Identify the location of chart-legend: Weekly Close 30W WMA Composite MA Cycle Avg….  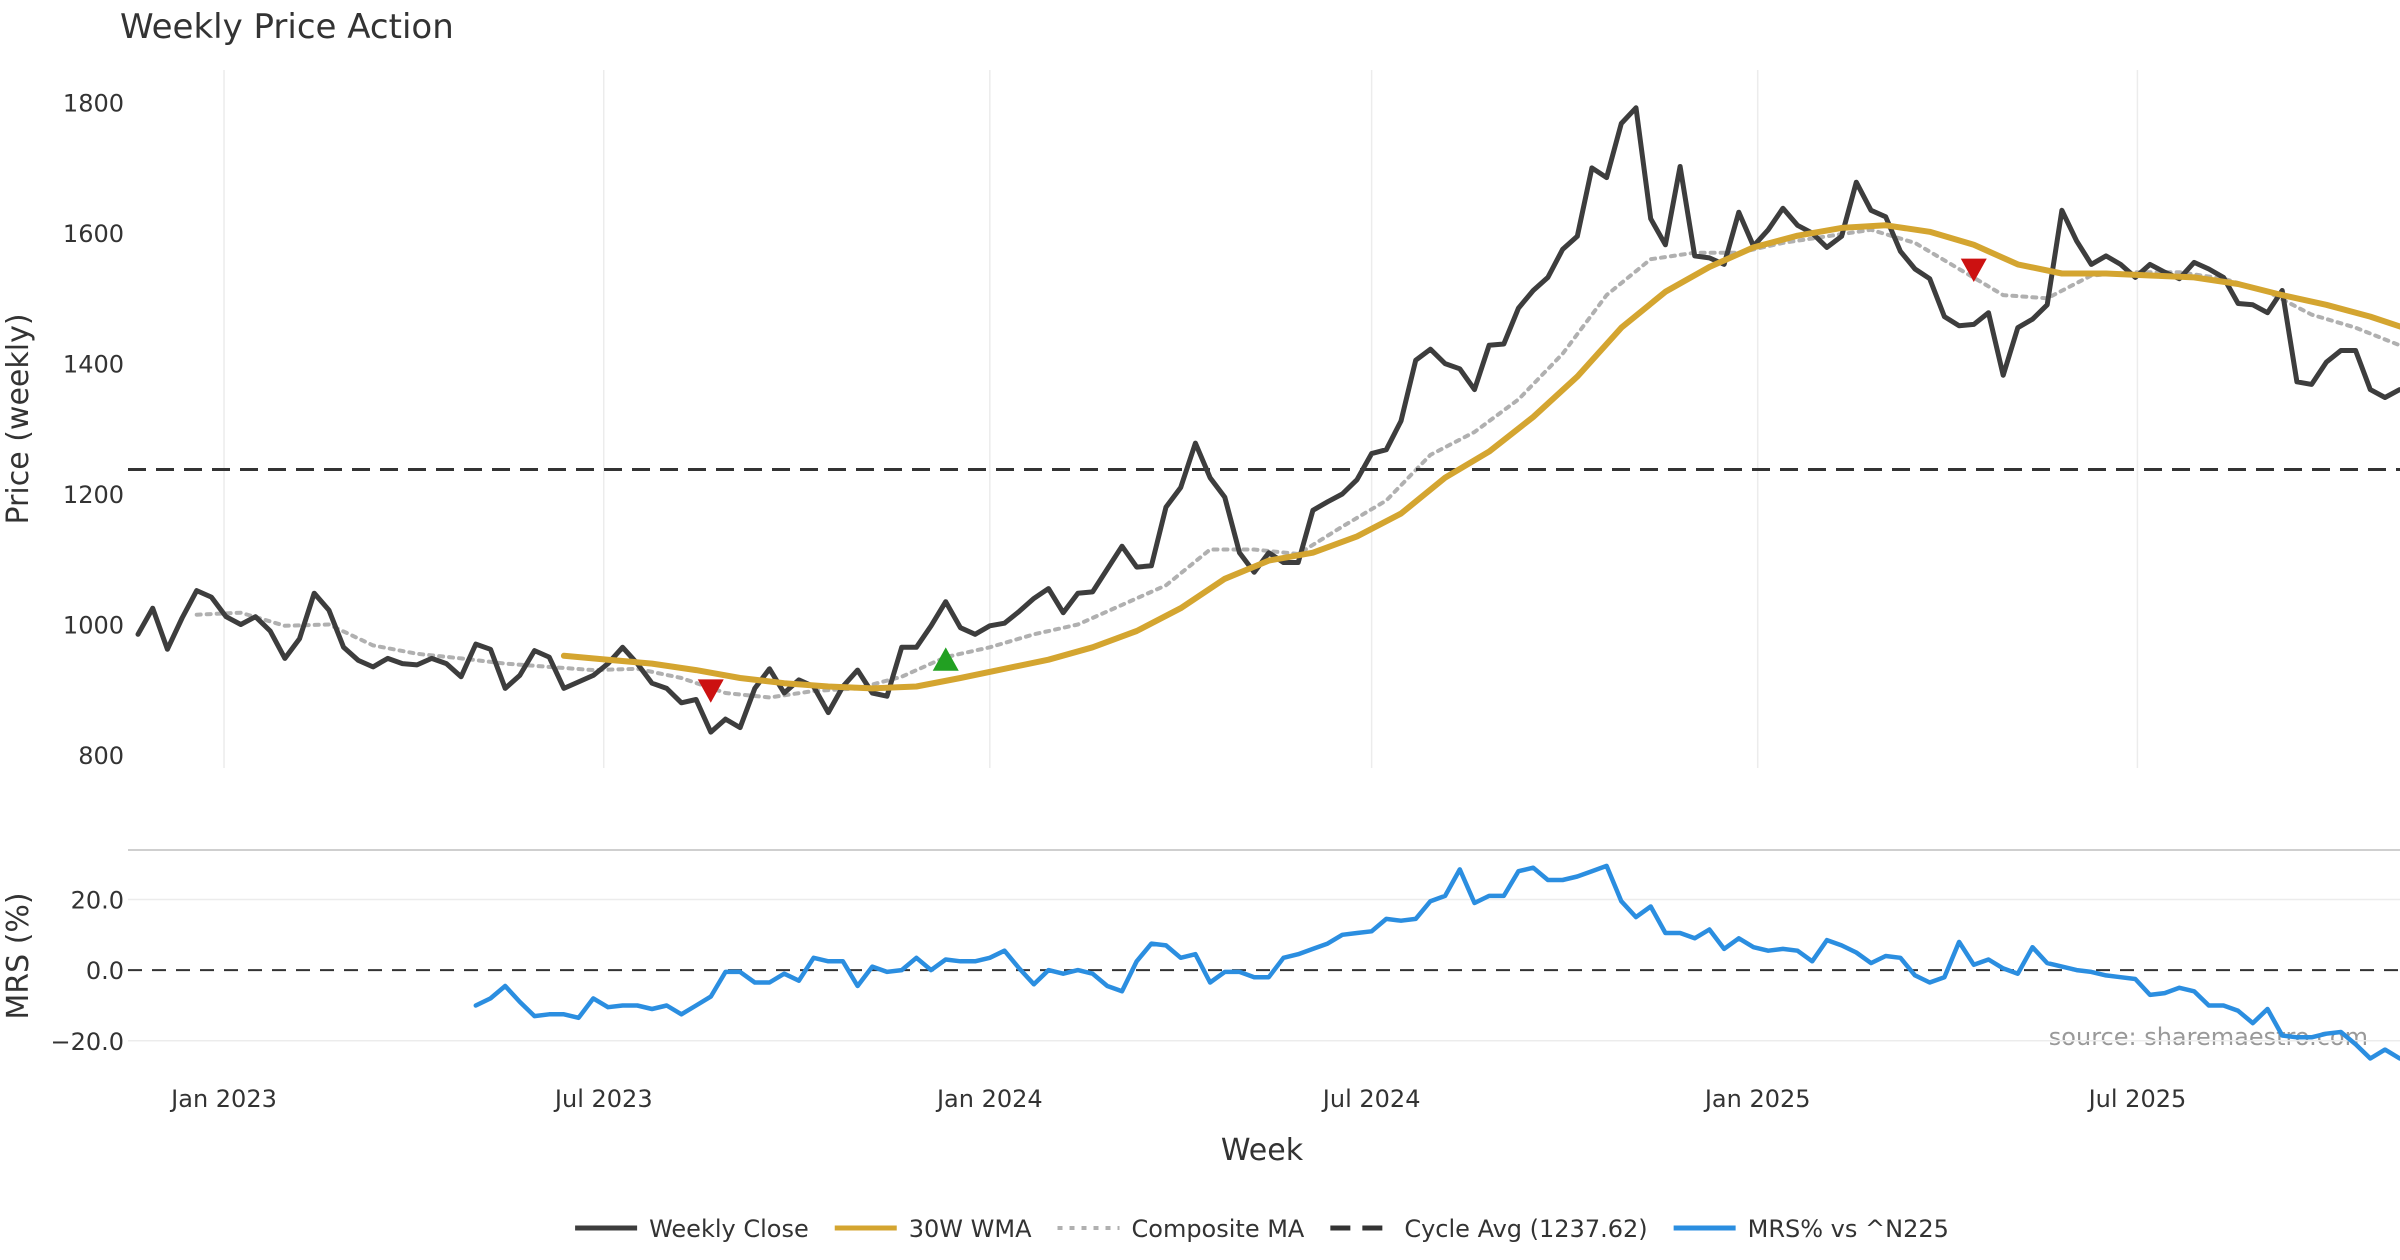
(1262, 1229).